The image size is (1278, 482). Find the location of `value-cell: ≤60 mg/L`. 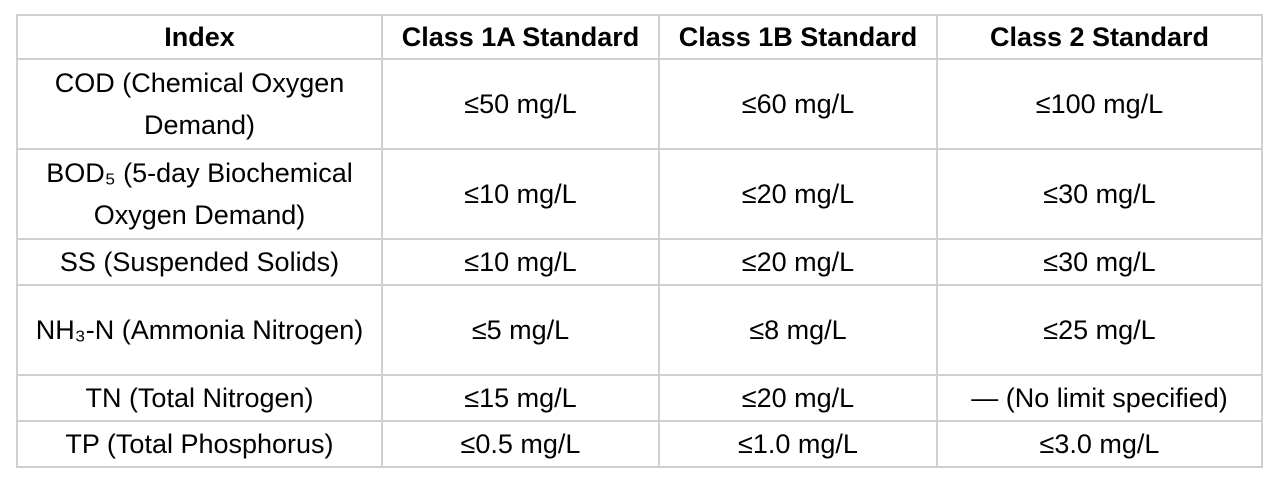

value-cell: ≤60 mg/L is located at coordinates (798, 104).